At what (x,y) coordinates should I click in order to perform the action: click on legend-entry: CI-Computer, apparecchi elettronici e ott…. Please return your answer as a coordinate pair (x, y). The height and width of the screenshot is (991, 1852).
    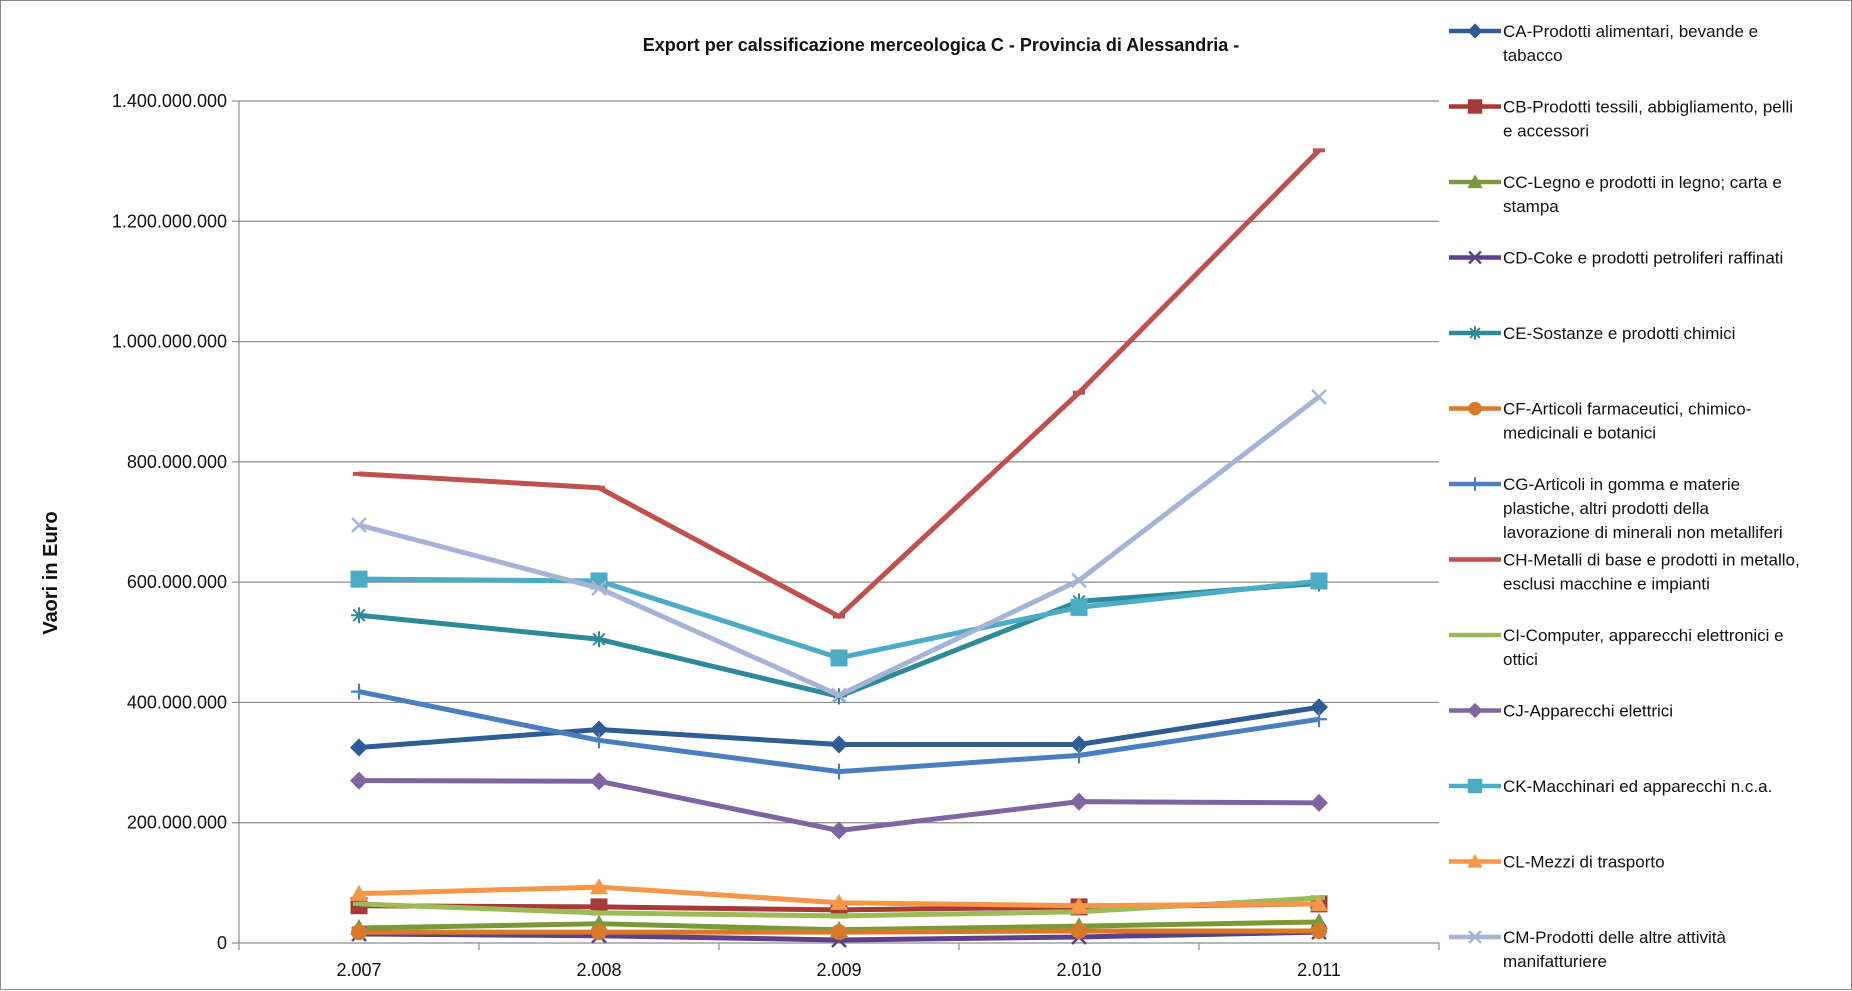
    Looking at the image, I should click on (1616, 647).